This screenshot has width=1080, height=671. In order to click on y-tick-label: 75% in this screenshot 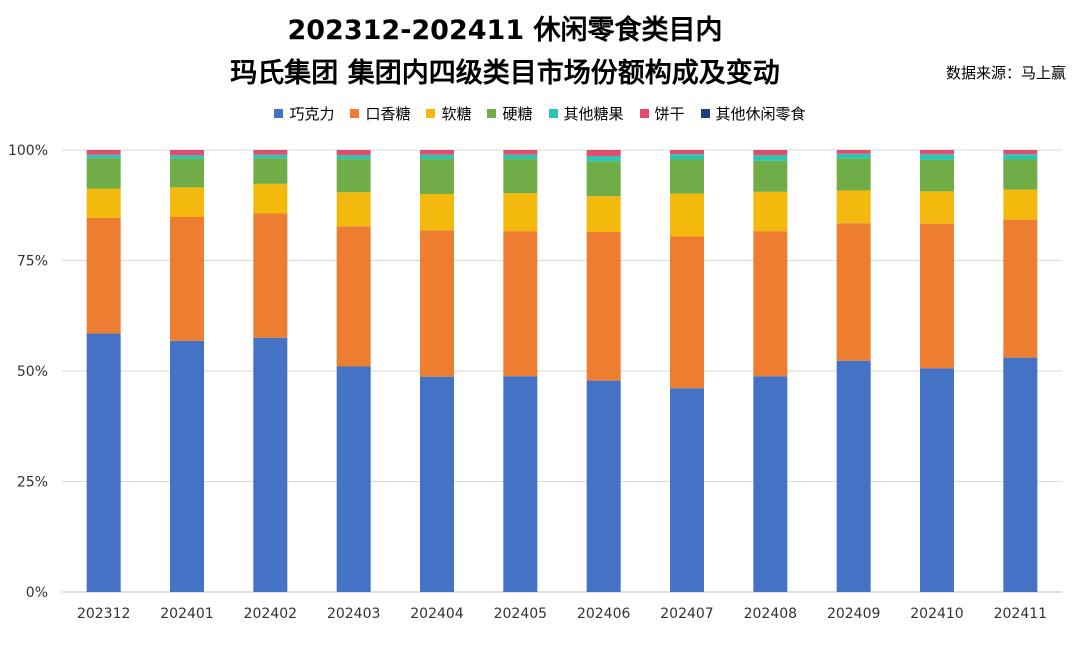, I will do `click(32, 262)`.